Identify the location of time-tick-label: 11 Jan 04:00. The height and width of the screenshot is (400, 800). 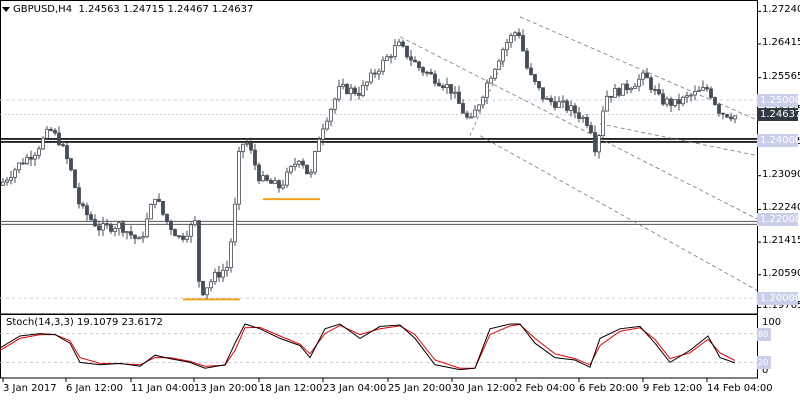
(163, 388).